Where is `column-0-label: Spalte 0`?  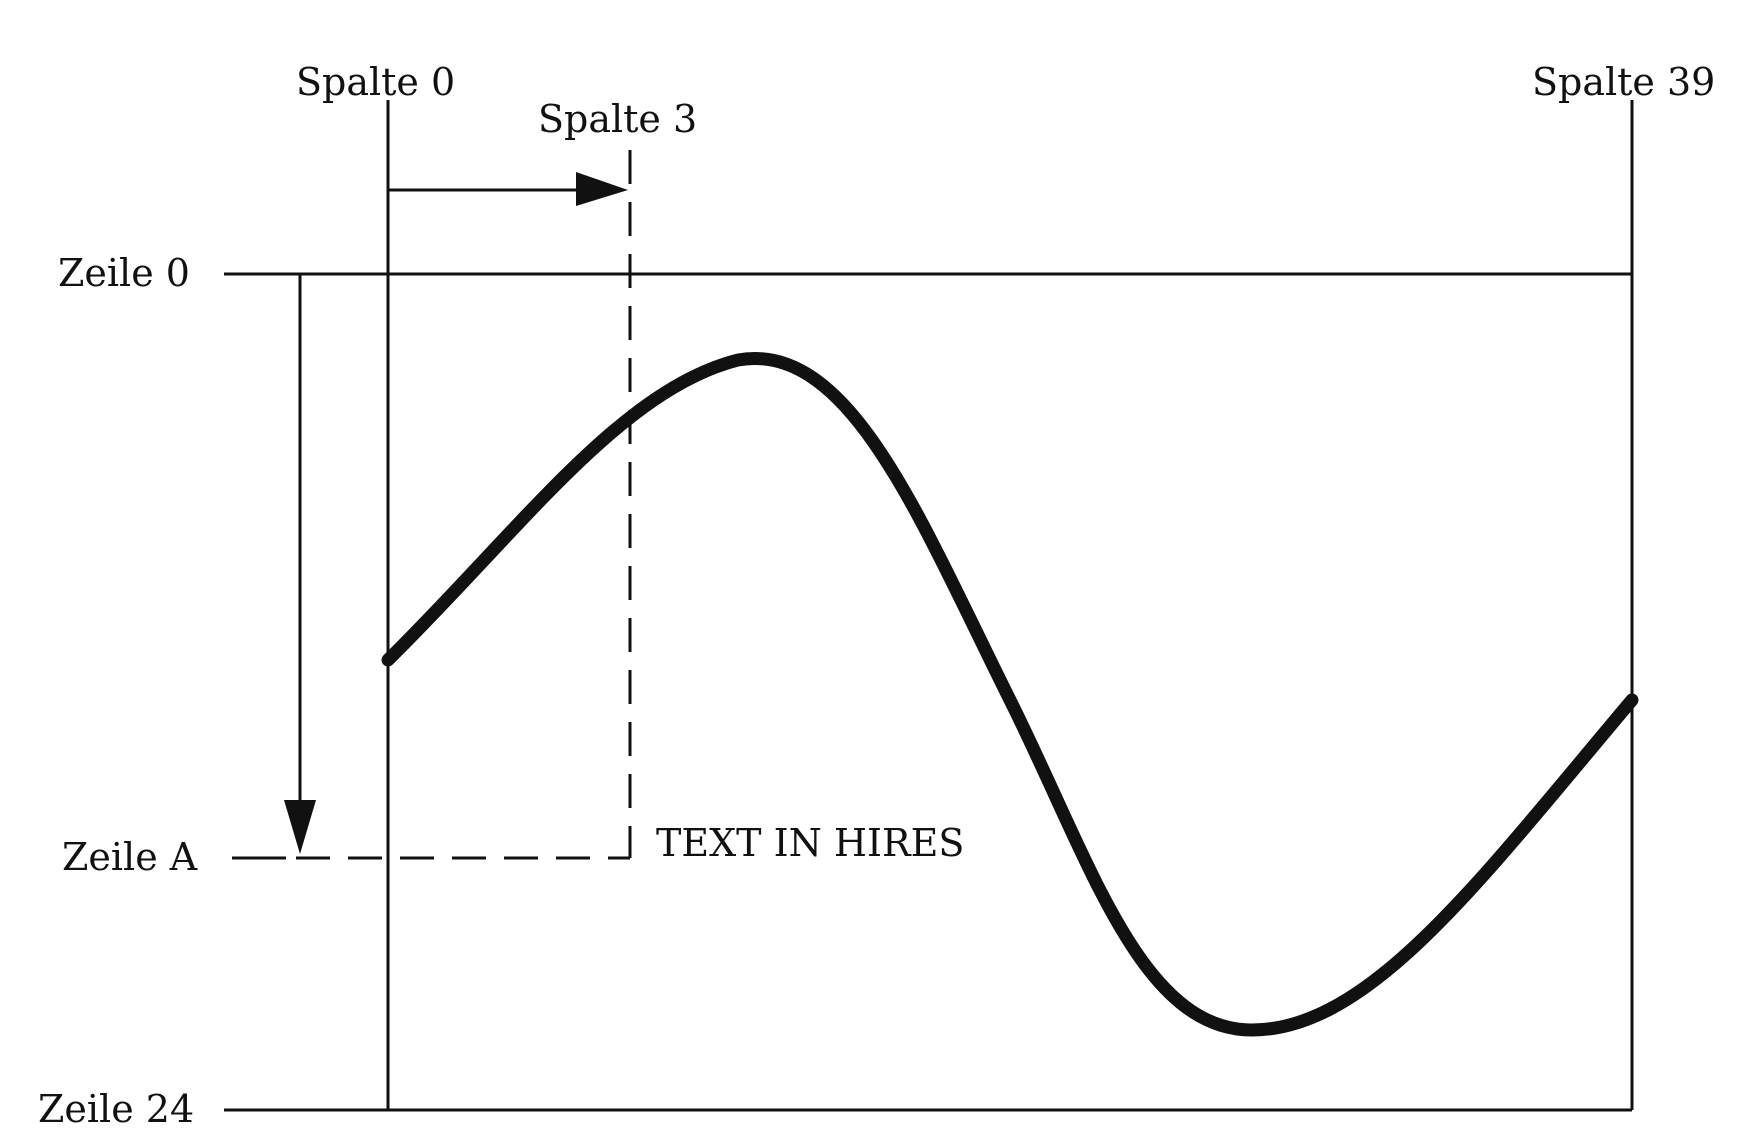 column-0-label: Spalte 0 is located at coordinates (375, 82).